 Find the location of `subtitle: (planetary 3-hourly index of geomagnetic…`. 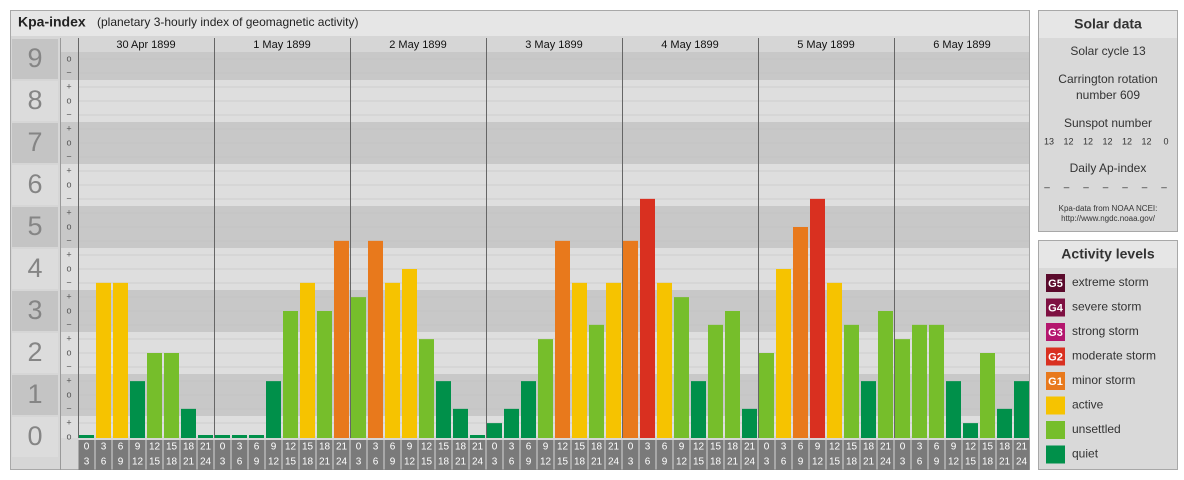

subtitle: (planetary 3-hourly index of geomagnetic… is located at coordinates (227, 22).